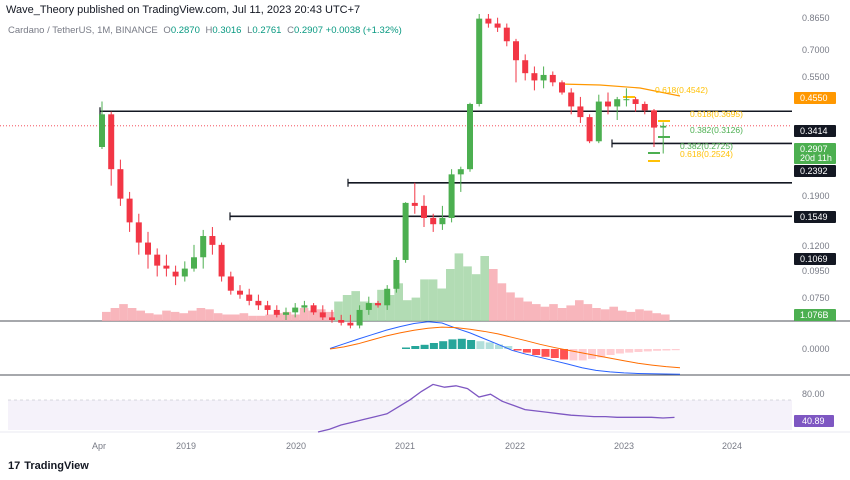  What do you see at coordinates (363, 30) in the screenshot?
I see `change-value: +0.0038 (+1.32%)` at bounding box center [363, 30].